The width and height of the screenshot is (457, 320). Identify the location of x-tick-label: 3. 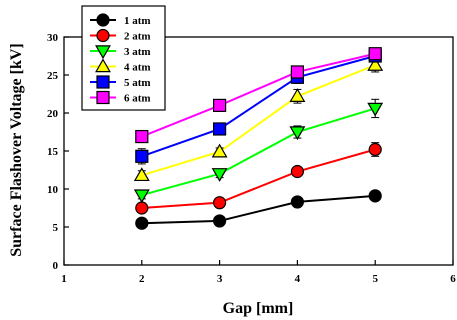
(220, 279).